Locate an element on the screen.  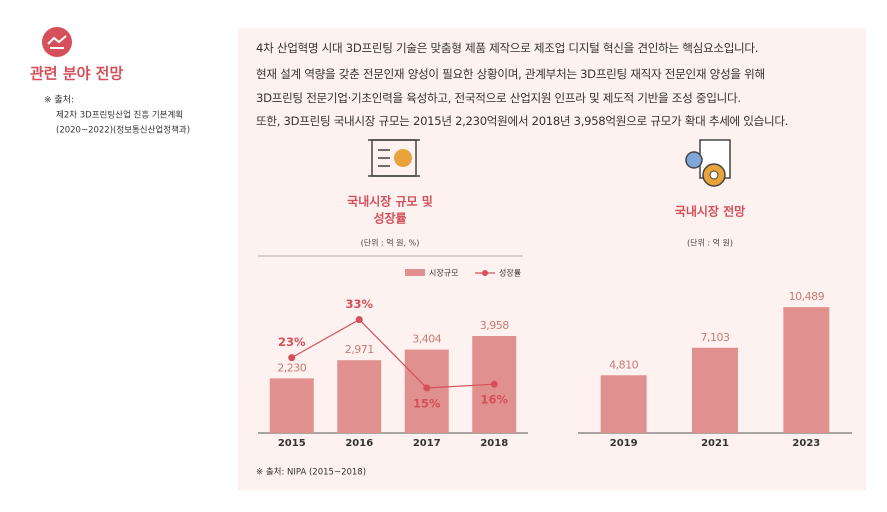
chart-unit: (단위 : 억 원) is located at coordinates (710, 243).